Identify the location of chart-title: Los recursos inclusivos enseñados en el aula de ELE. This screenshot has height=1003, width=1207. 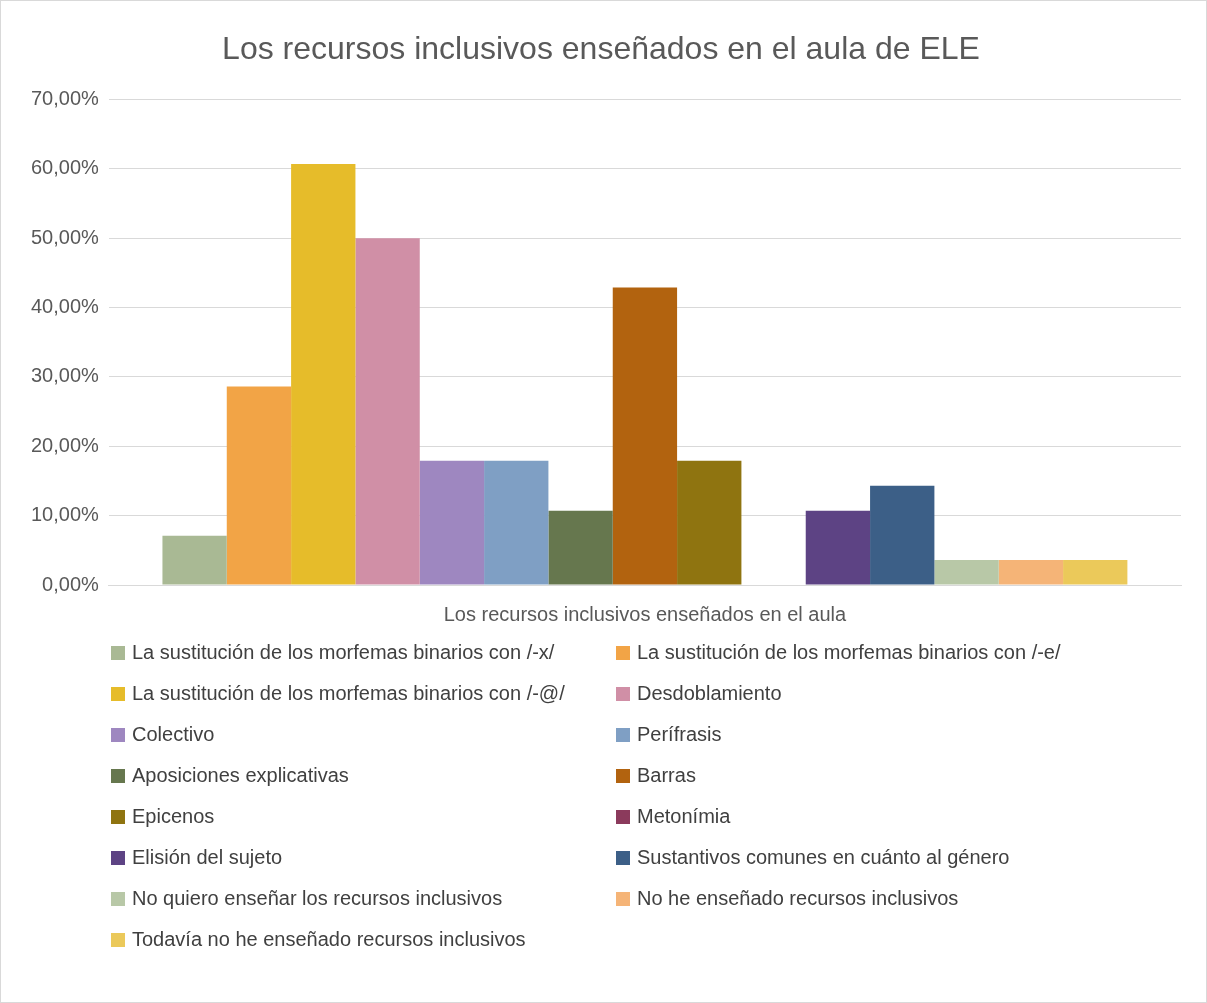
(601, 48).